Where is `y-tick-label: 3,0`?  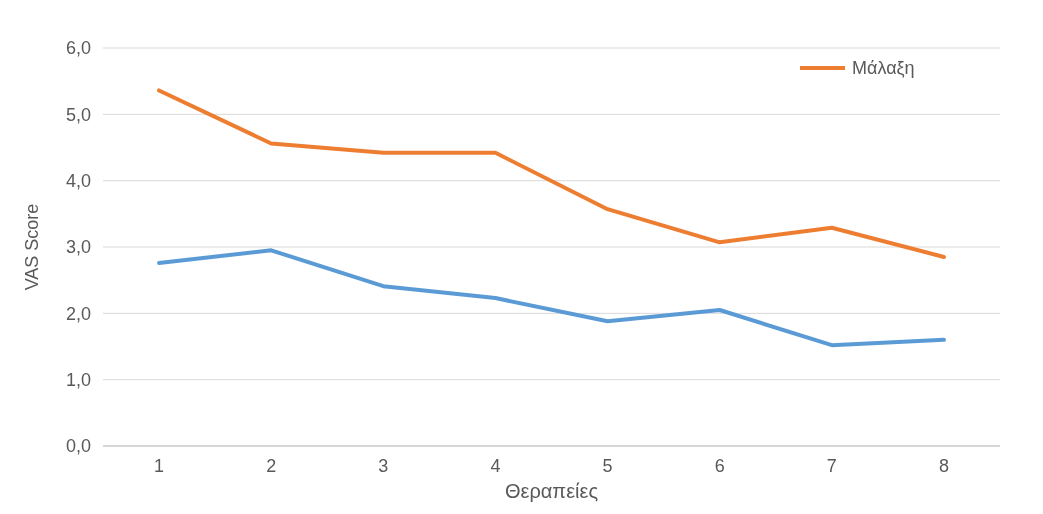 y-tick-label: 3,0 is located at coordinates (78, 247).